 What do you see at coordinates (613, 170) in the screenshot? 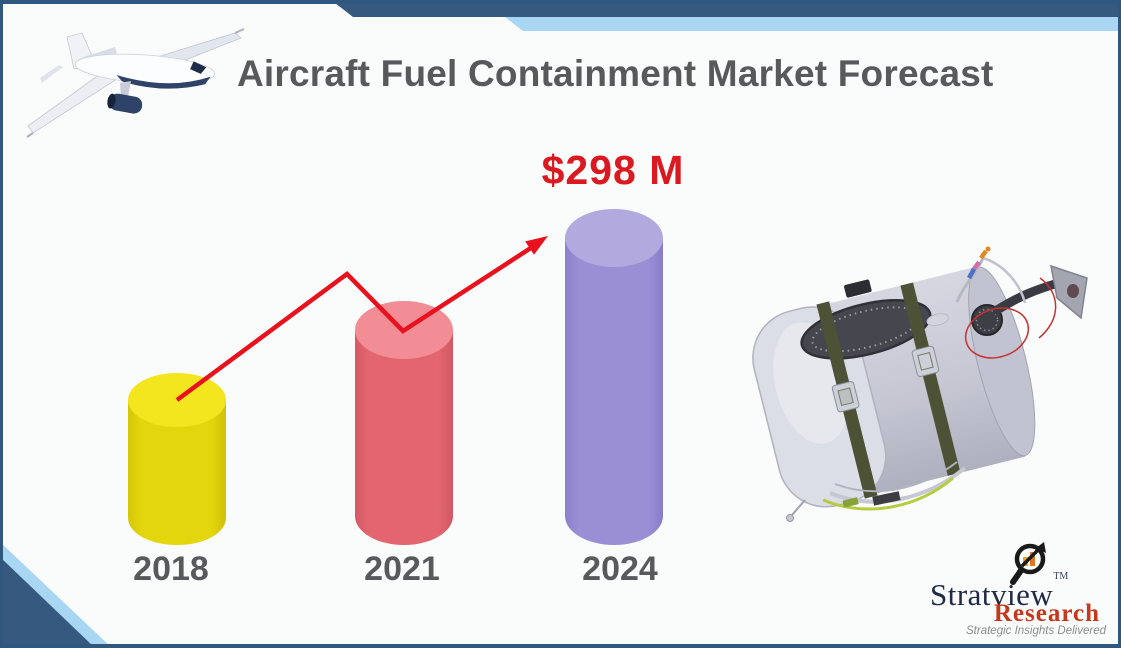
I see `data-label-2024: $298 M` at bounding box center [613, 170].